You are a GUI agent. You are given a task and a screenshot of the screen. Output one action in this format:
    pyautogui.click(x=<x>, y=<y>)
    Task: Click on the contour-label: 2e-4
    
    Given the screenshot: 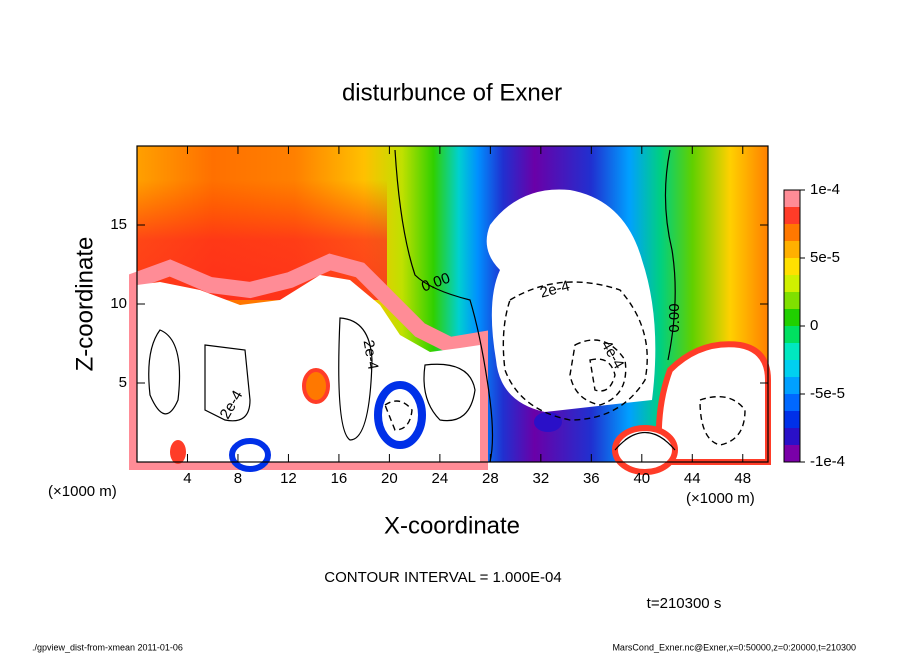 What is the action you would take?
    pyautogui.click(x=371, y=355)
    